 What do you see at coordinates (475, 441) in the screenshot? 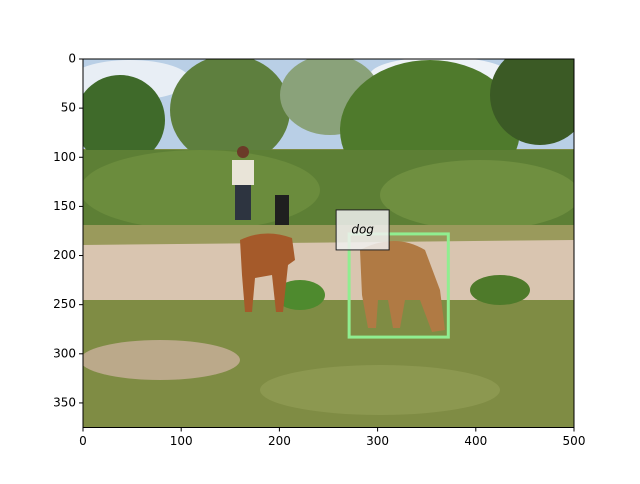
I see `x-tick-label: 400` at bounding box center [475, 441].